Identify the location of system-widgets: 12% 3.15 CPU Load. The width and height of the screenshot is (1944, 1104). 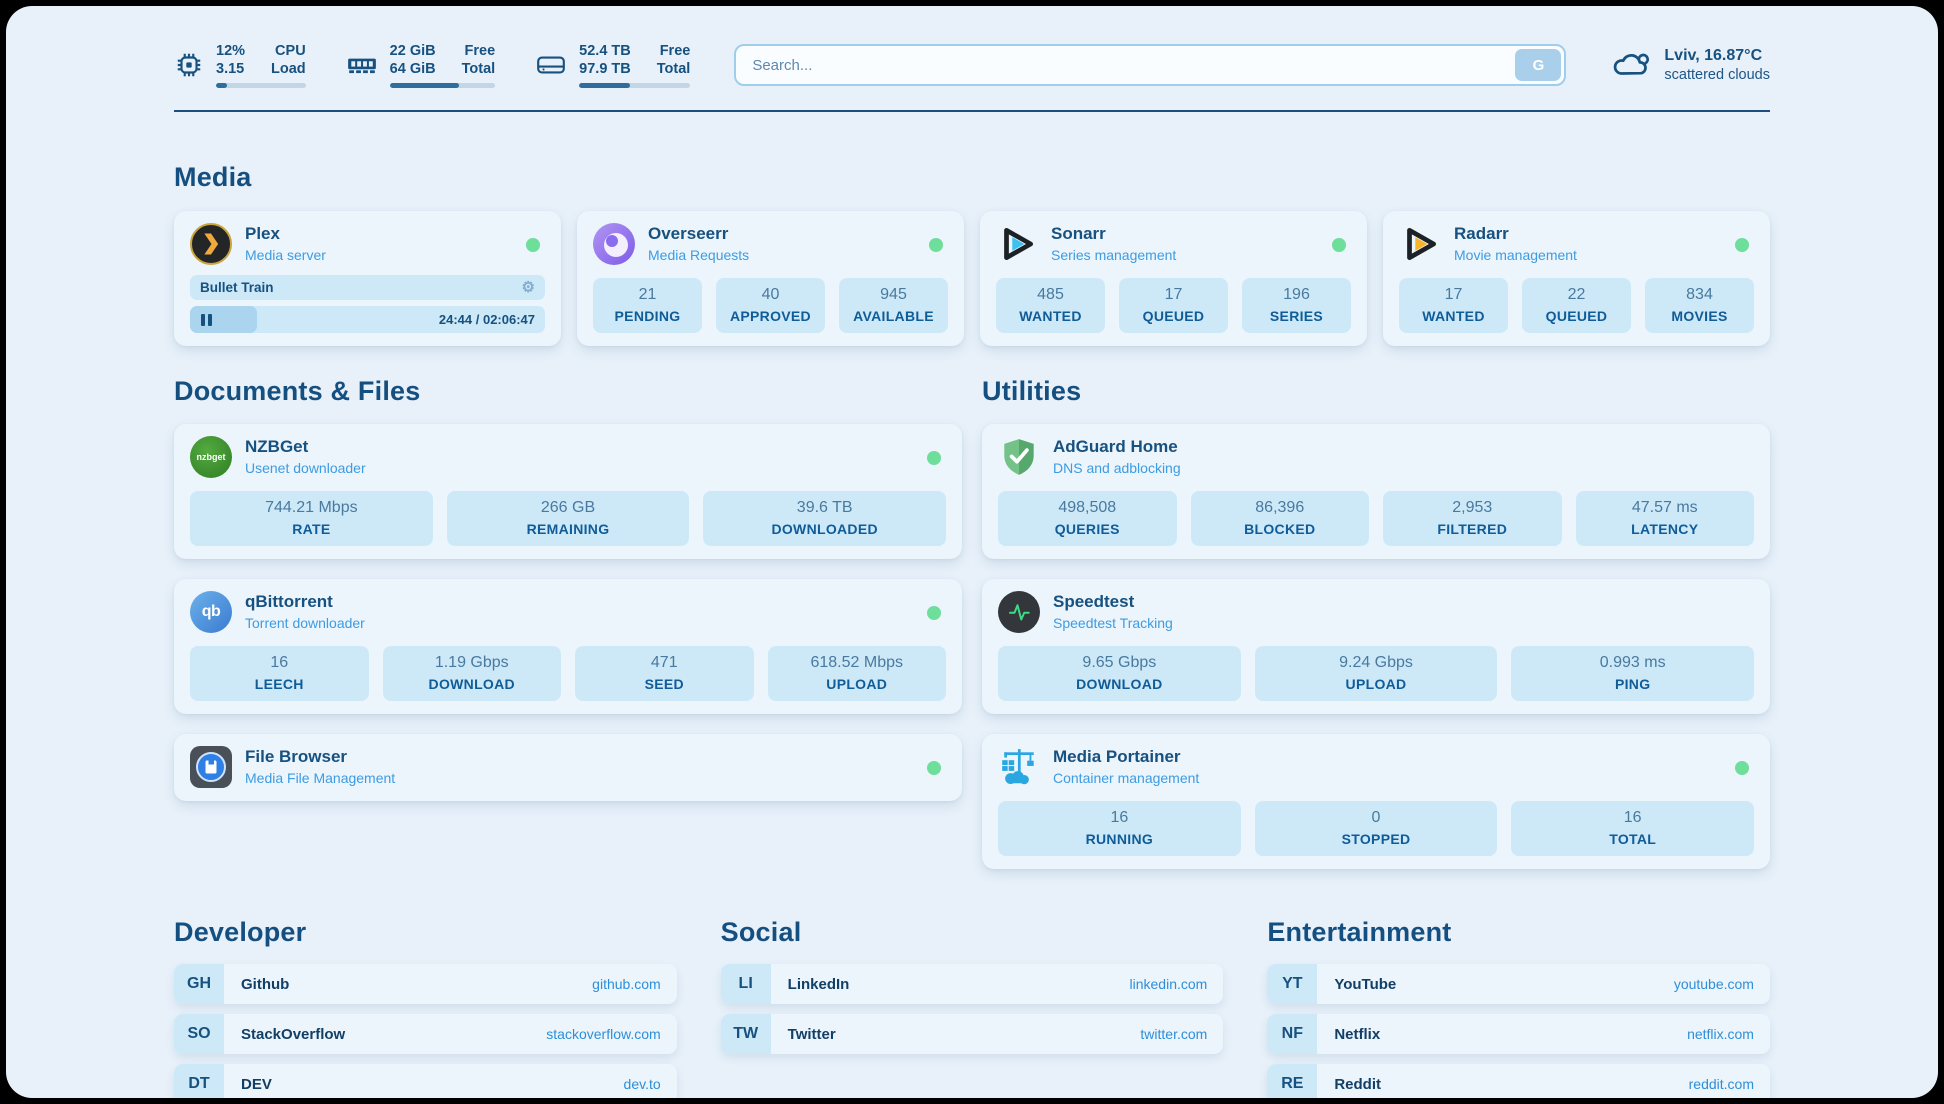
(432, 65).